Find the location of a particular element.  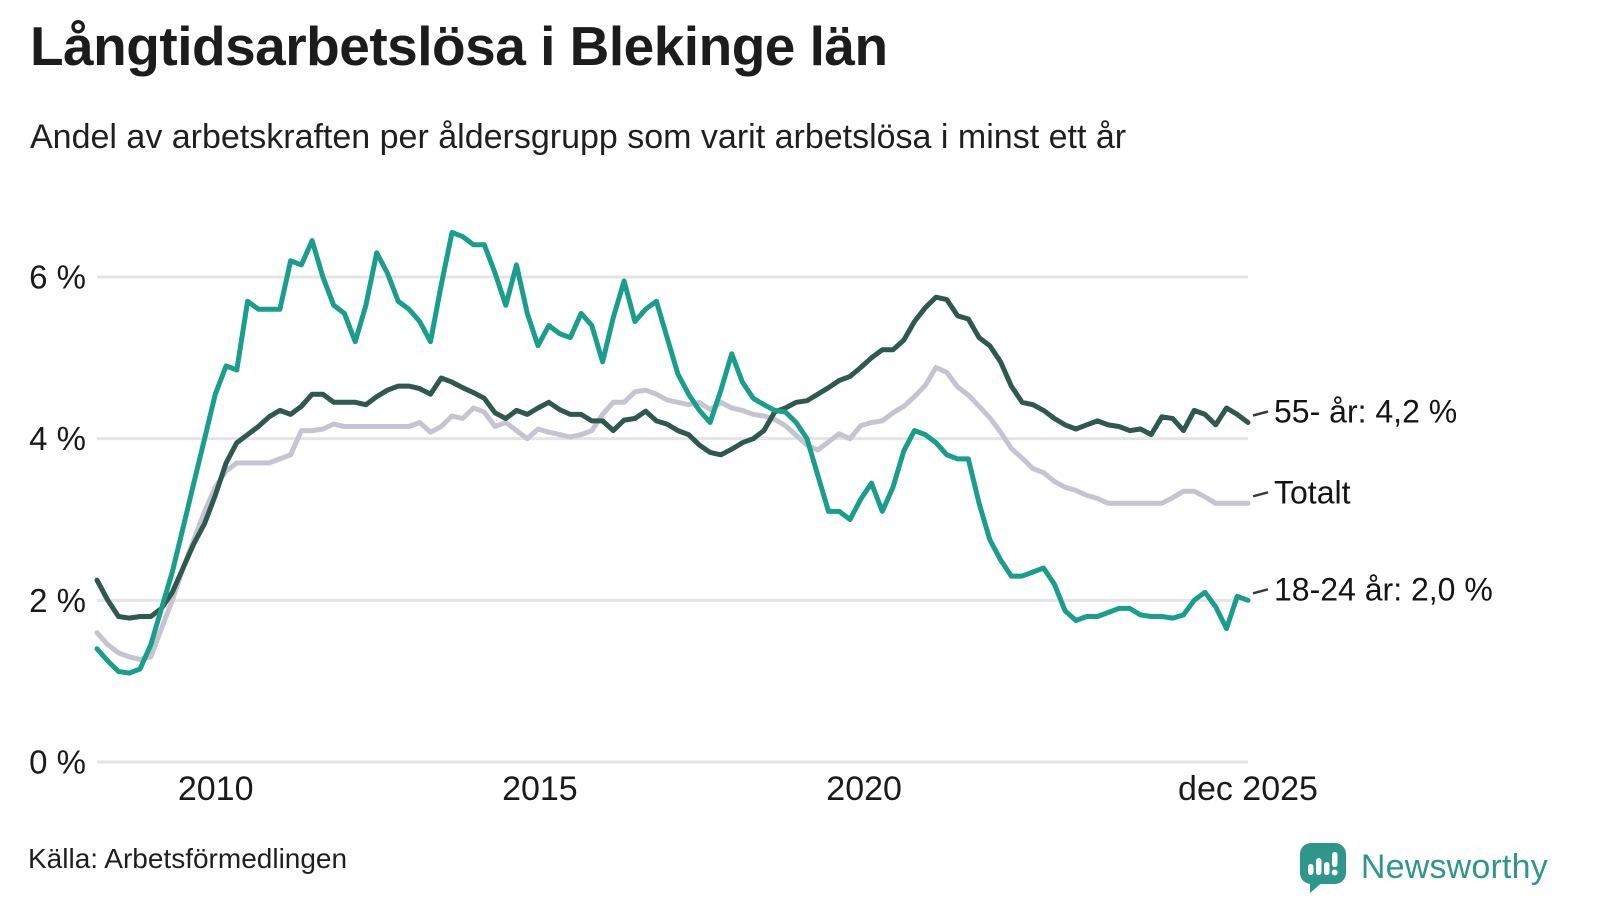

speech-bubble-bar-chart-icon is located at coordinates (1322, 868).